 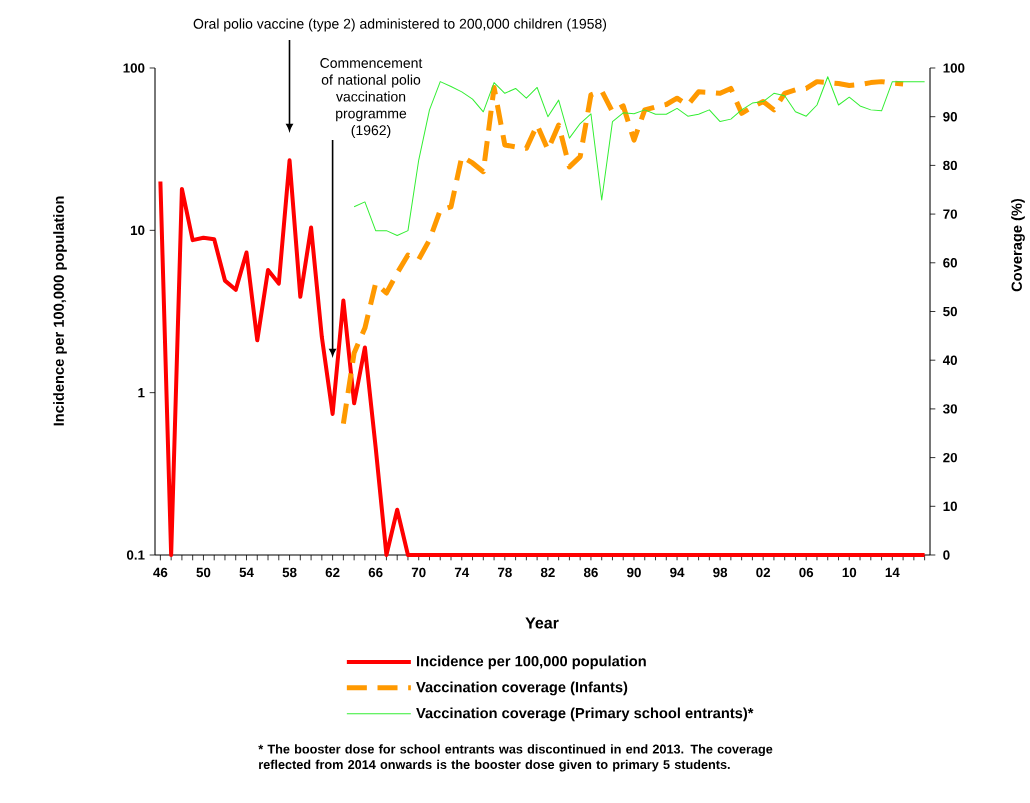 What do you see at coordinates (246, 572) in the screenshot?
I see `x-tick-label: 54` at bounding box center [246, 572].